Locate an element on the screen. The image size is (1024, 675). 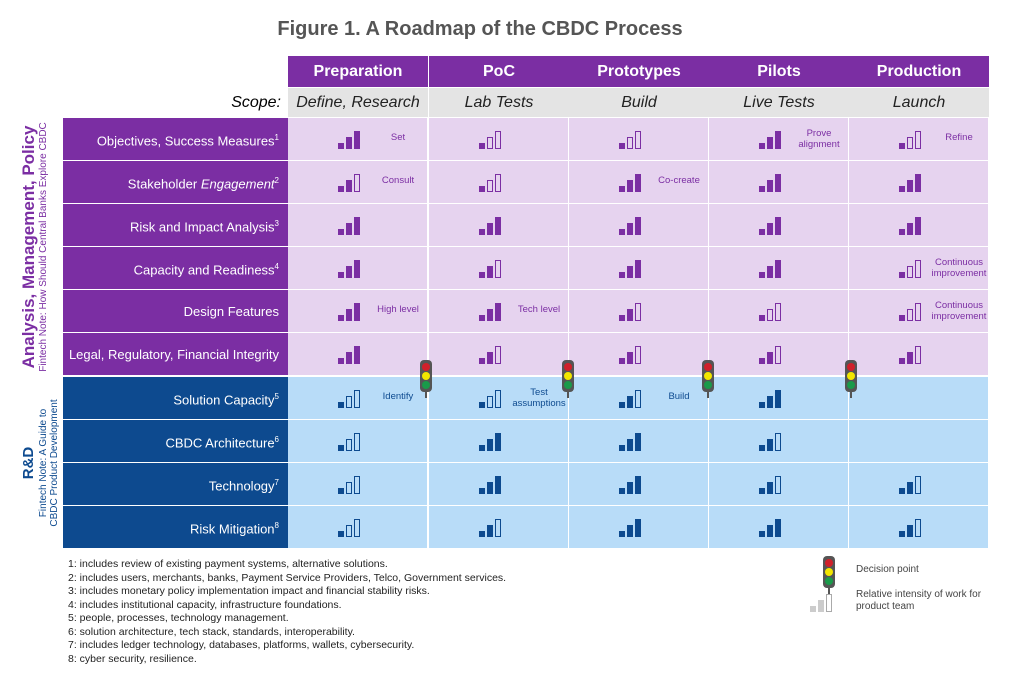
matrix-cell: High level is located at coordinates (357, 311).